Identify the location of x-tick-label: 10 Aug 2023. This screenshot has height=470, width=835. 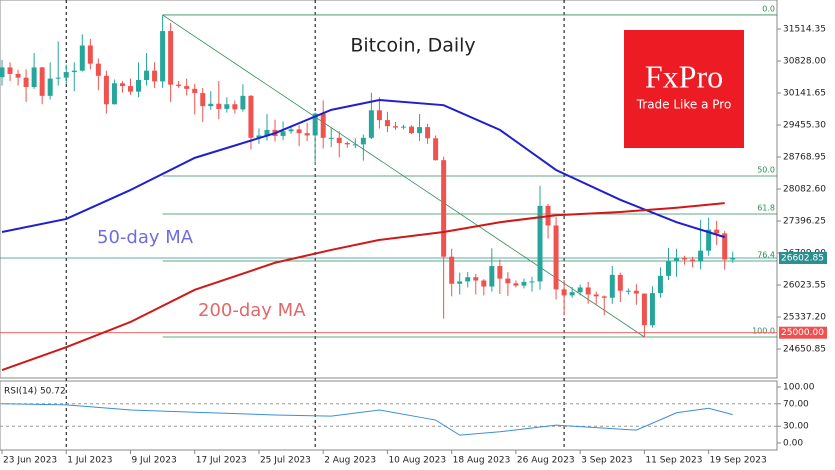
(417, 461).